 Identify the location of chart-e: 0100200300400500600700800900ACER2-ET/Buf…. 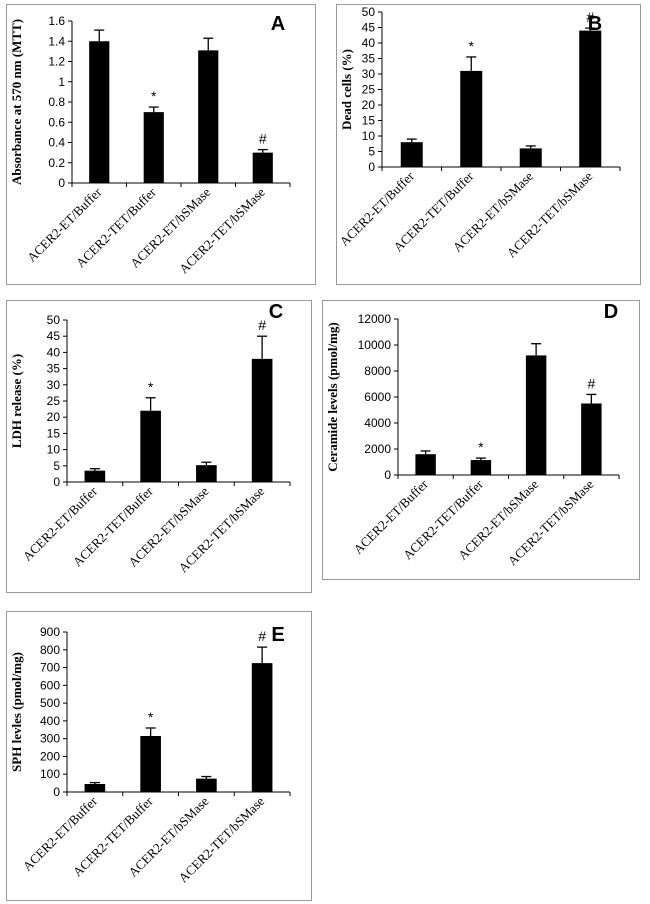
(150, 754).